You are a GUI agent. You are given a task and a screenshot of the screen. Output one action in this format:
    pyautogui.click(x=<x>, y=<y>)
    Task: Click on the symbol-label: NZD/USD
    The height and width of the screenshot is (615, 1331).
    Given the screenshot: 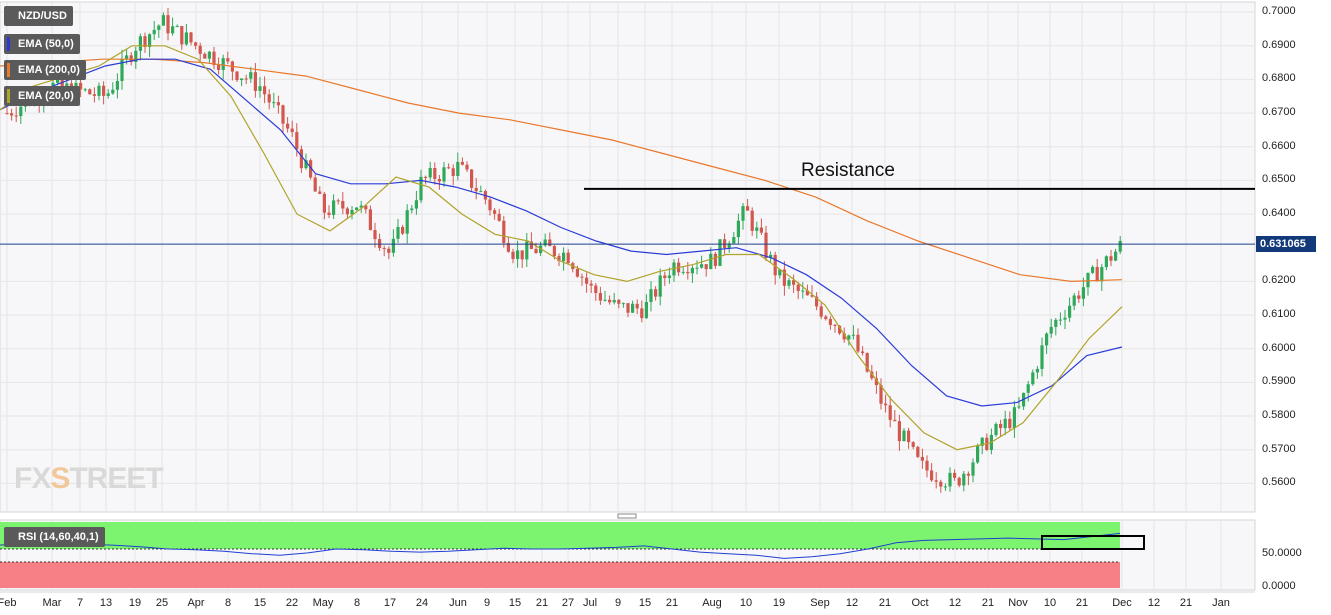 What is the action you would take?
    pyautogui.click(x=38, y=16)
    